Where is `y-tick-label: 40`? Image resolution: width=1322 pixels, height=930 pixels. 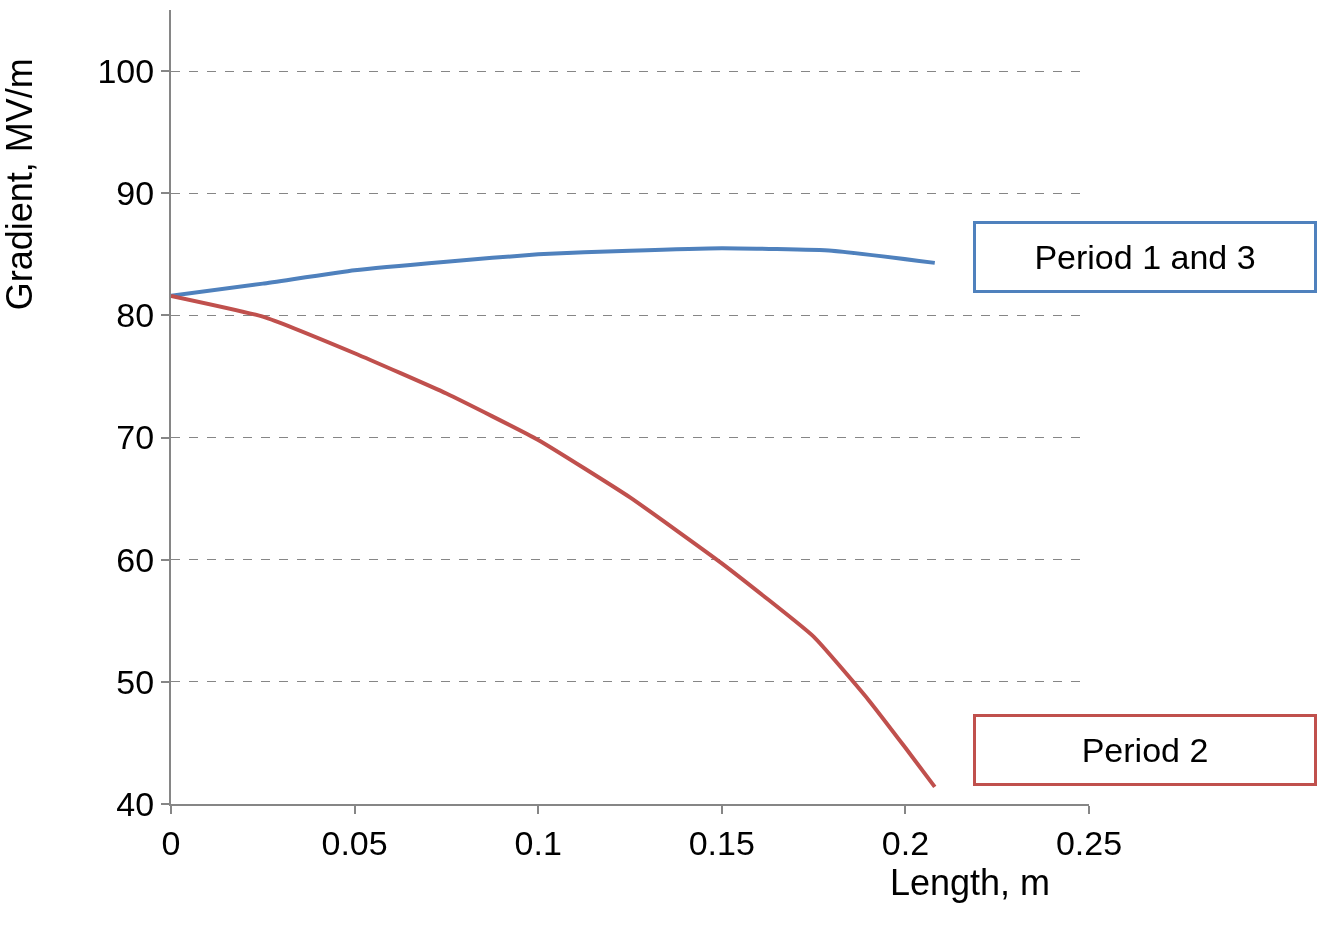 y-tick-label: 40 is located at coordinates (135, 803).